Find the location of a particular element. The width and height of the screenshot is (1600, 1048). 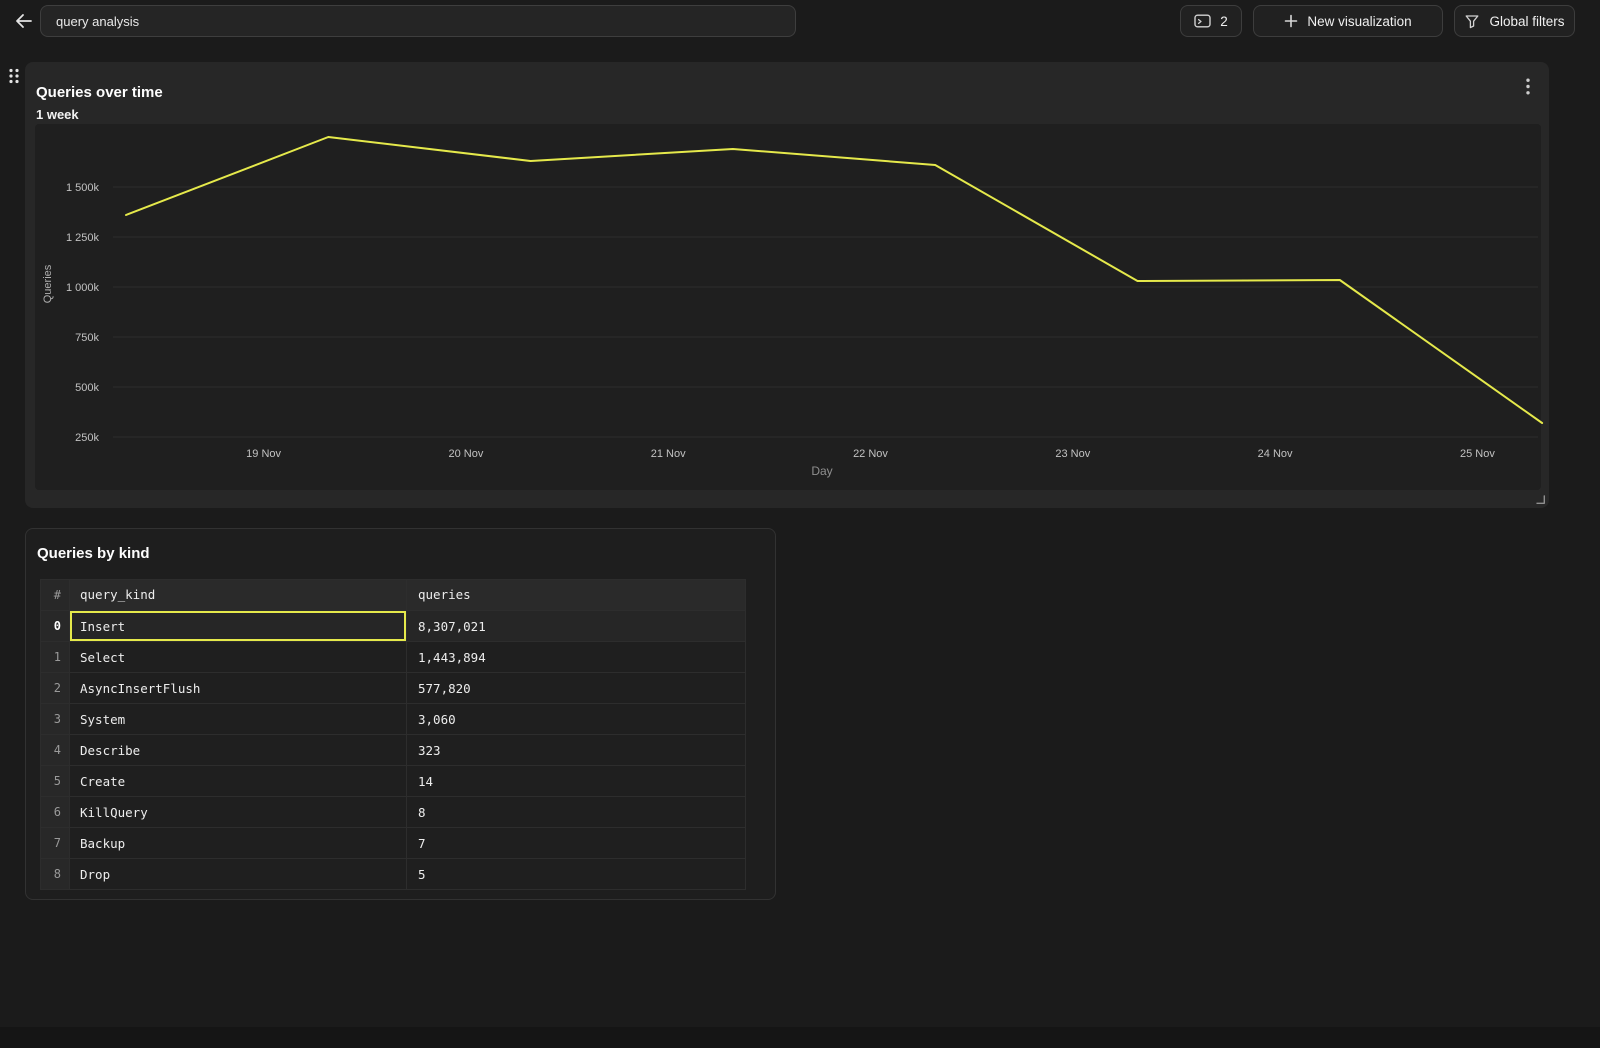

queries-value-cell: 3,060 is located at coordinates (437, 719).